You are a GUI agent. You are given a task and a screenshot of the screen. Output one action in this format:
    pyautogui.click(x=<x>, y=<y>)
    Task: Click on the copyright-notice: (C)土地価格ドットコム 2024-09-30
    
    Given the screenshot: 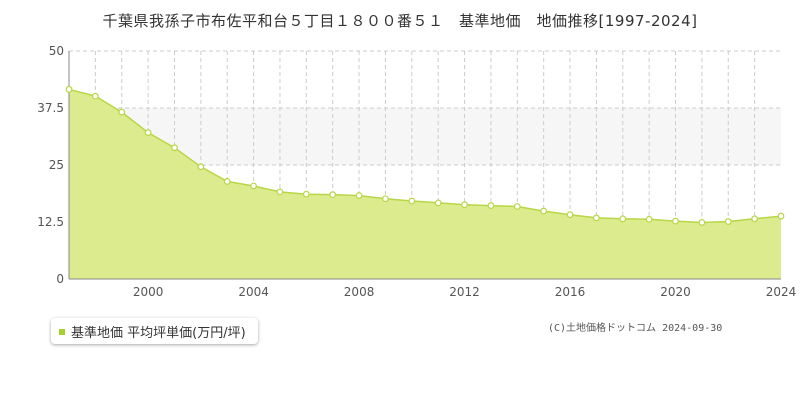 What is the action you would take?
    pyautogui.click(x=635, y=328)
    